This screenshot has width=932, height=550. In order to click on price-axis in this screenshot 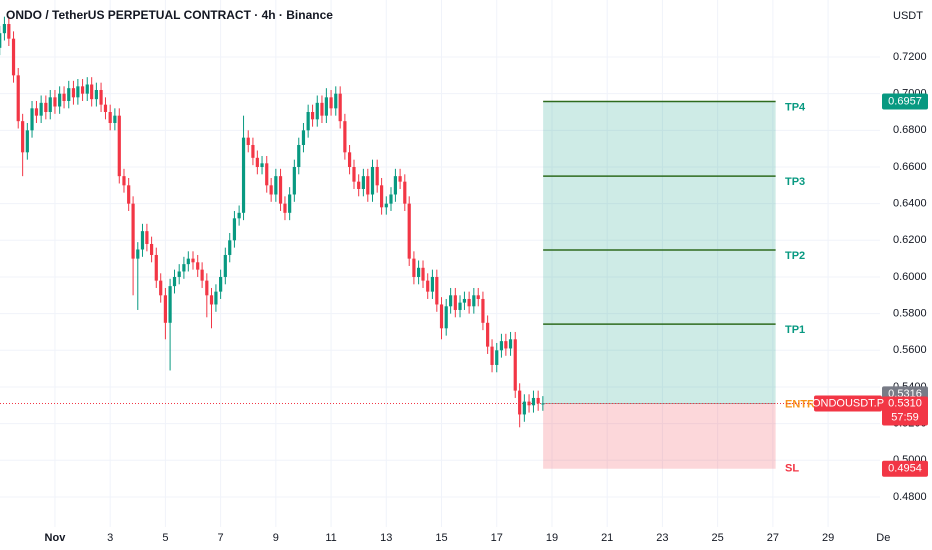, I will do `click(906, 275)`.